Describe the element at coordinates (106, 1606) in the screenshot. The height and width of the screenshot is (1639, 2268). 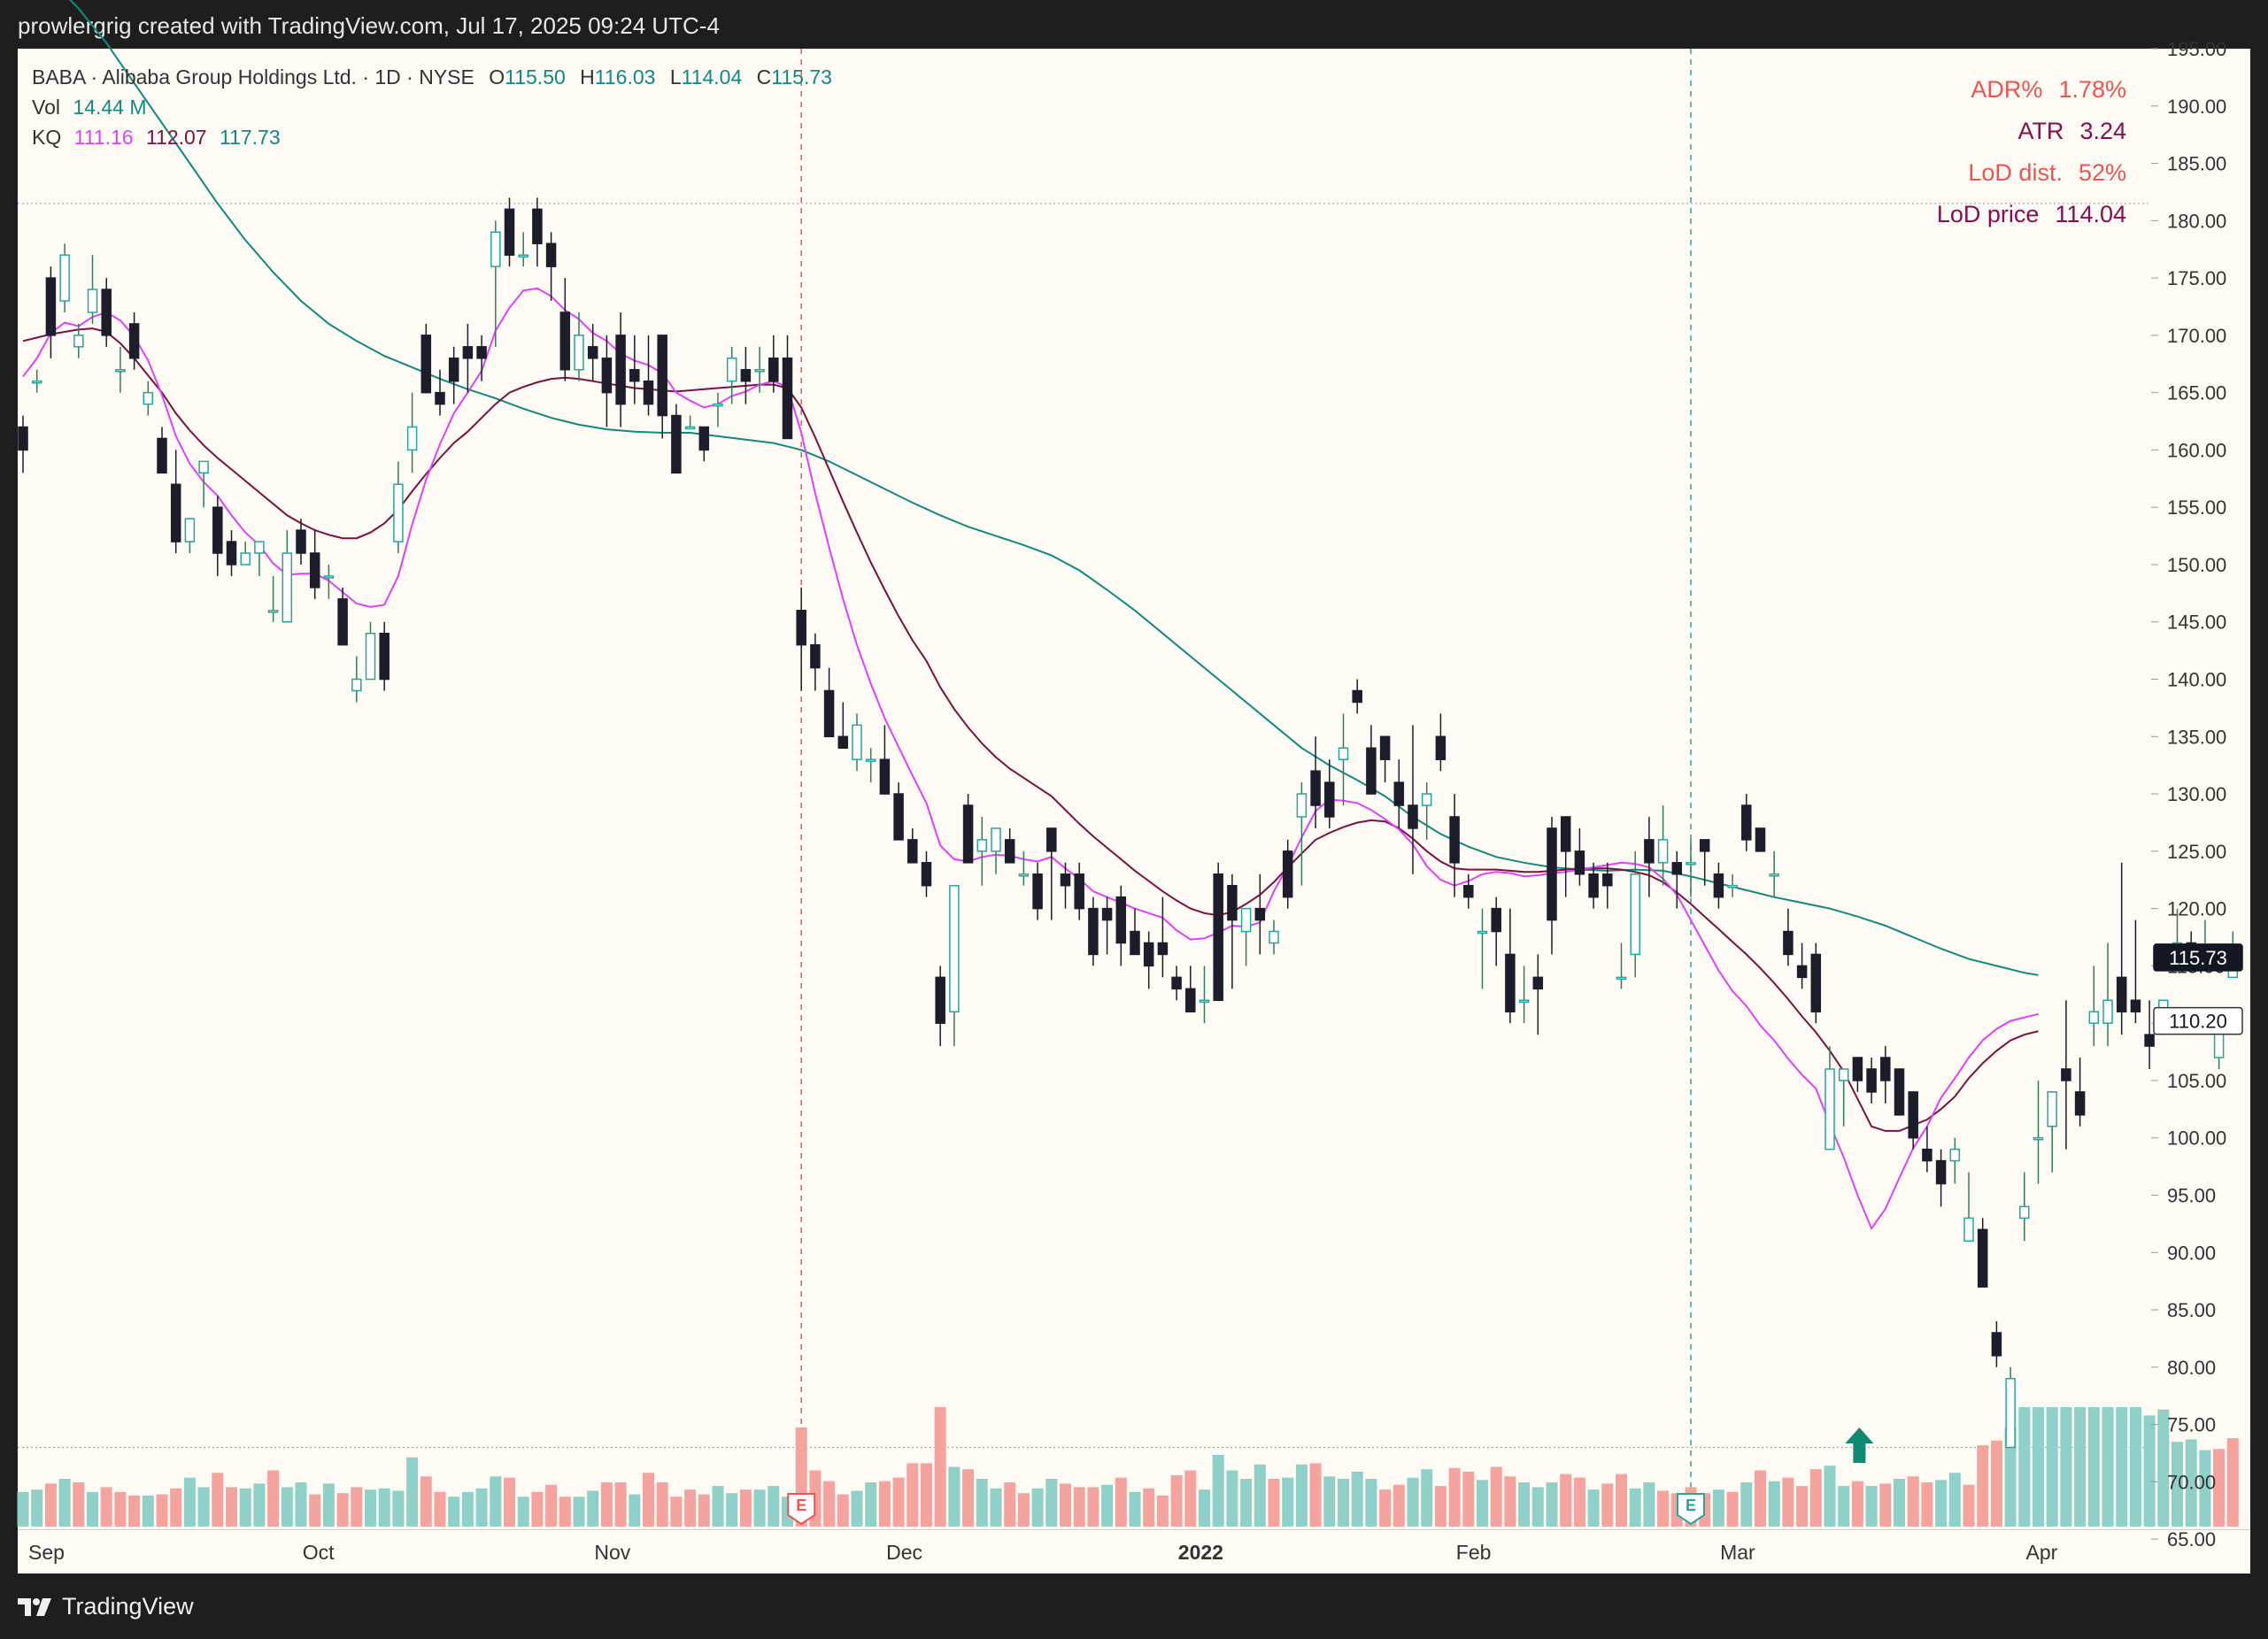
I see `tradingview-logo: TradingView` at that location.